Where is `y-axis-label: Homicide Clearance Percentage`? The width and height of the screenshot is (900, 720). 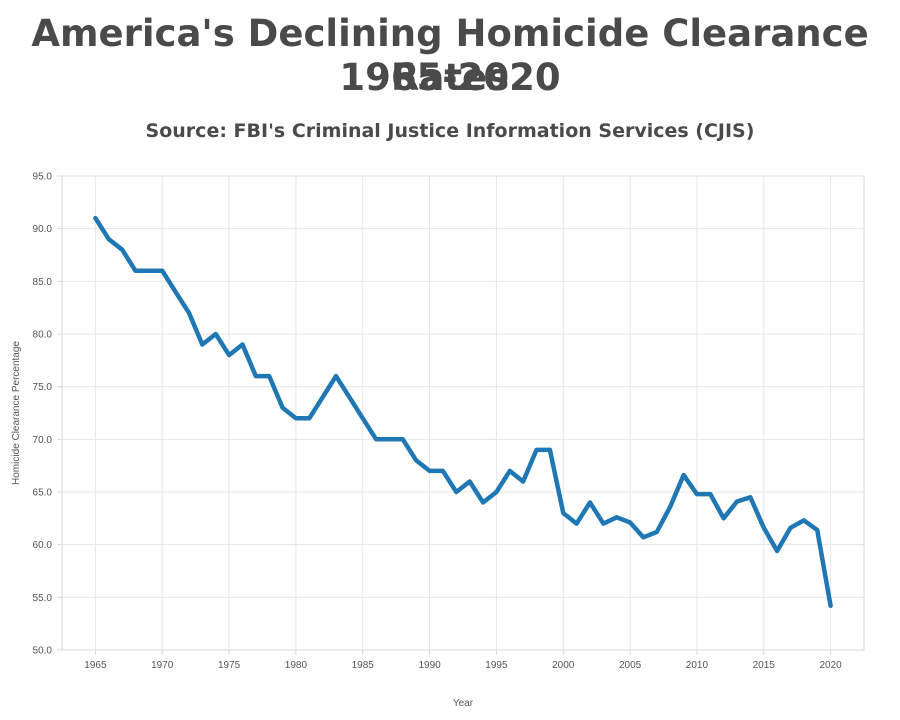 y-axis-label: Homicide Clearance Percentage is located at coordinates (16, 413).